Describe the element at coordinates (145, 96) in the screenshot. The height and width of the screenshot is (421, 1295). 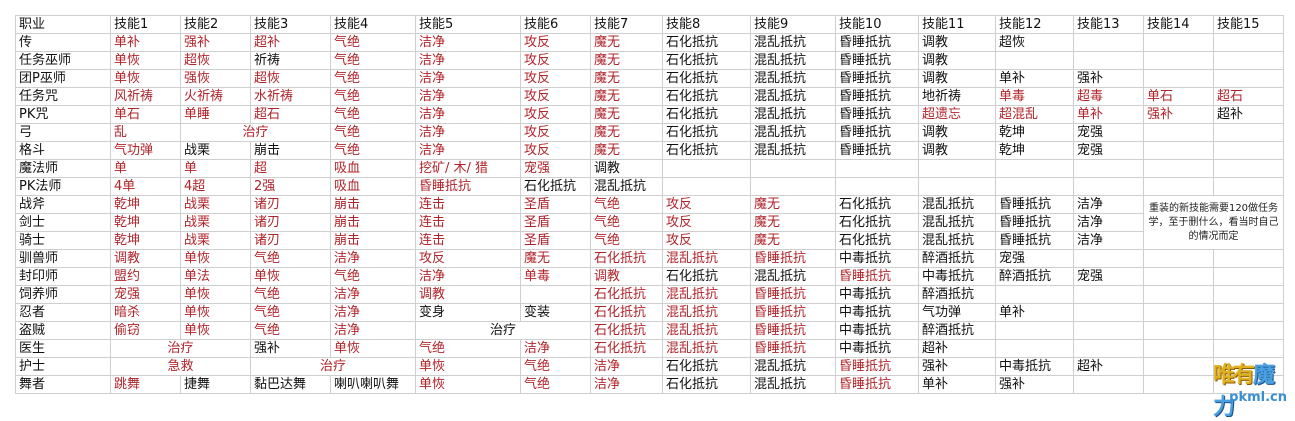
I see `skill-cell: 风祈祷` at that location.